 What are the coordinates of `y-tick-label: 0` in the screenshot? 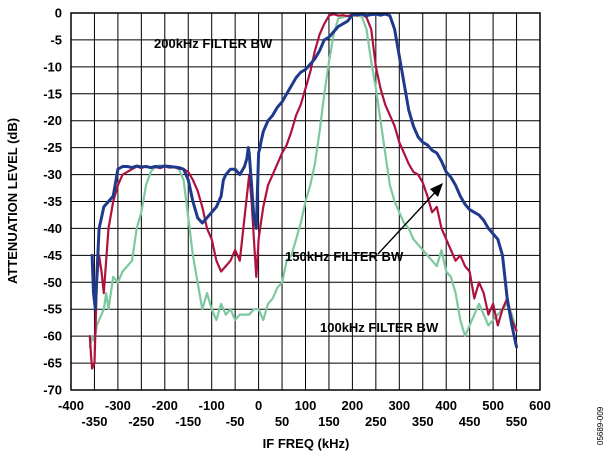 It's located at (58, 13).